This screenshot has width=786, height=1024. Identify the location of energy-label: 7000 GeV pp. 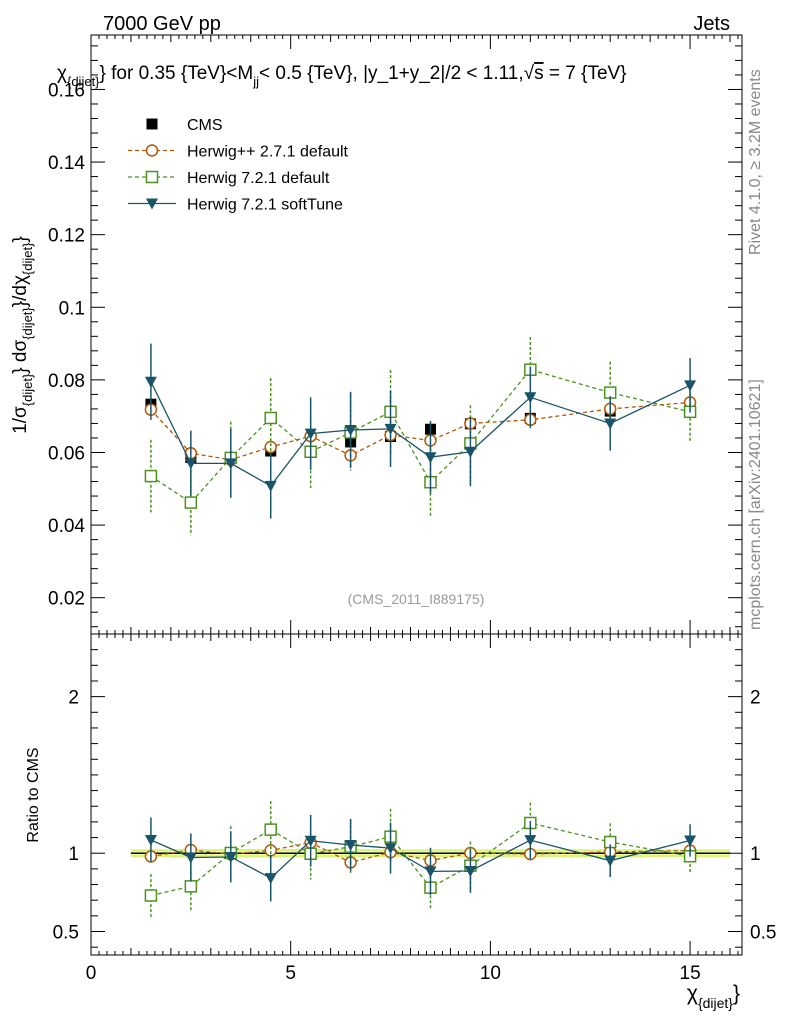
(162, 24).